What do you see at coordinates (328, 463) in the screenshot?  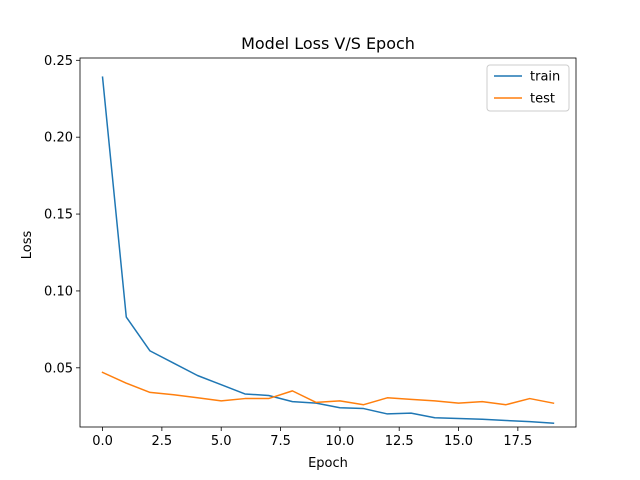 I see `x-axis-title: Epoch` at bounding box center [328, 463].